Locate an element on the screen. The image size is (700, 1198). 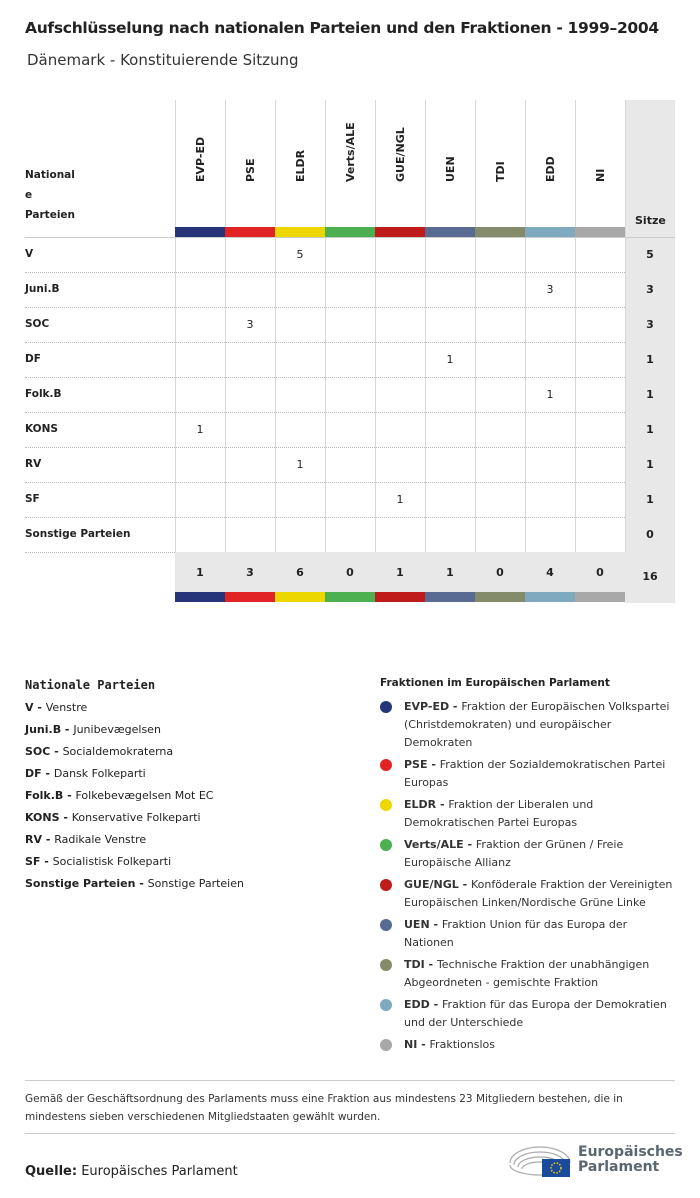
party-name: Junibevægelsen is located at coordinates (117, 729).